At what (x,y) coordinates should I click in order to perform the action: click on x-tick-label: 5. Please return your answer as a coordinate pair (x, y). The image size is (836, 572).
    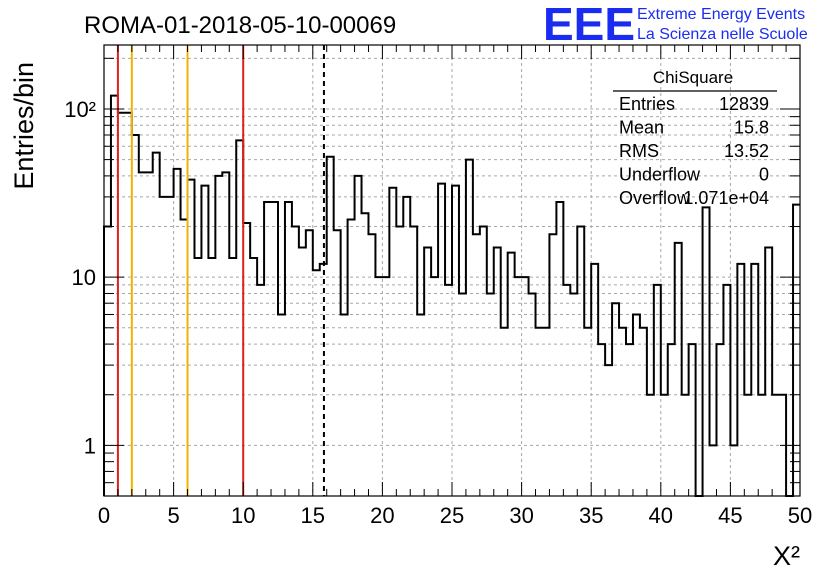
    Looking at the image, I should click on (173, 515).